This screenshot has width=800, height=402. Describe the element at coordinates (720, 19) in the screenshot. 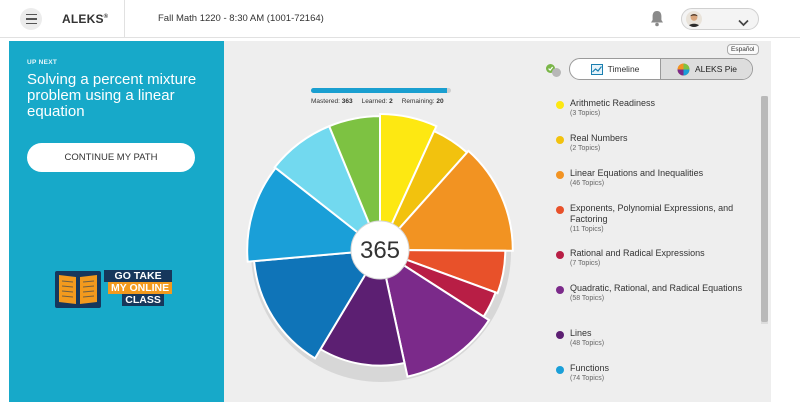

I see `user-menu-button` at that location.